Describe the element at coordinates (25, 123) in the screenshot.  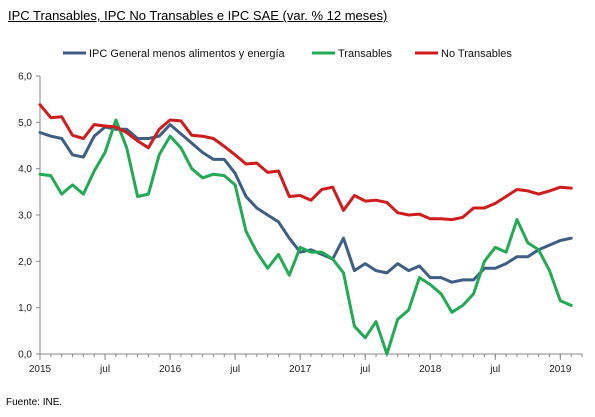
I see `y-tick-label: 5,0` at that location.